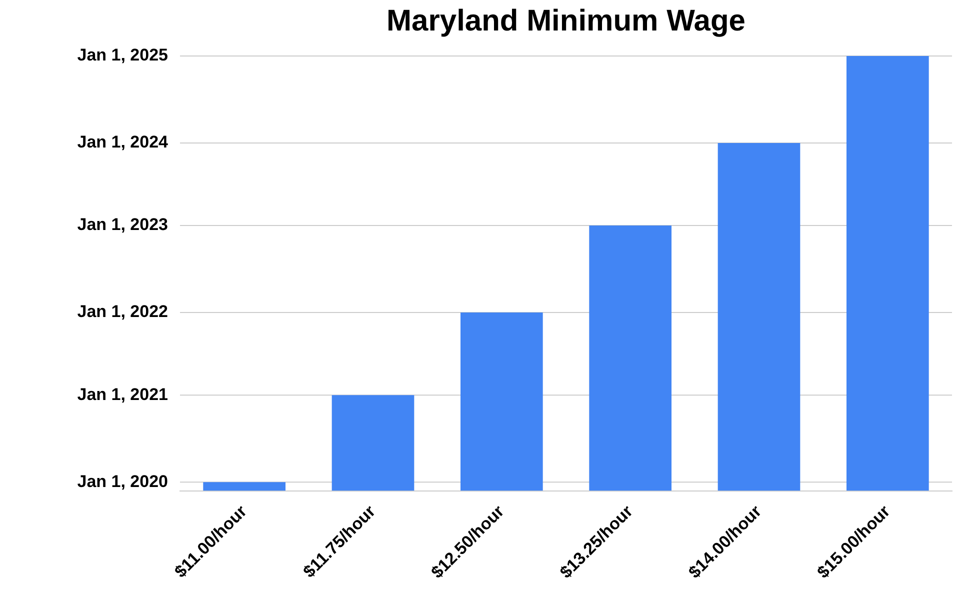 This screenshot has width=972, height=590. Describe the element at coordinates (122, 481) in the screenshot. I see `ref-line-label: Jan 1, 2020` at that location.